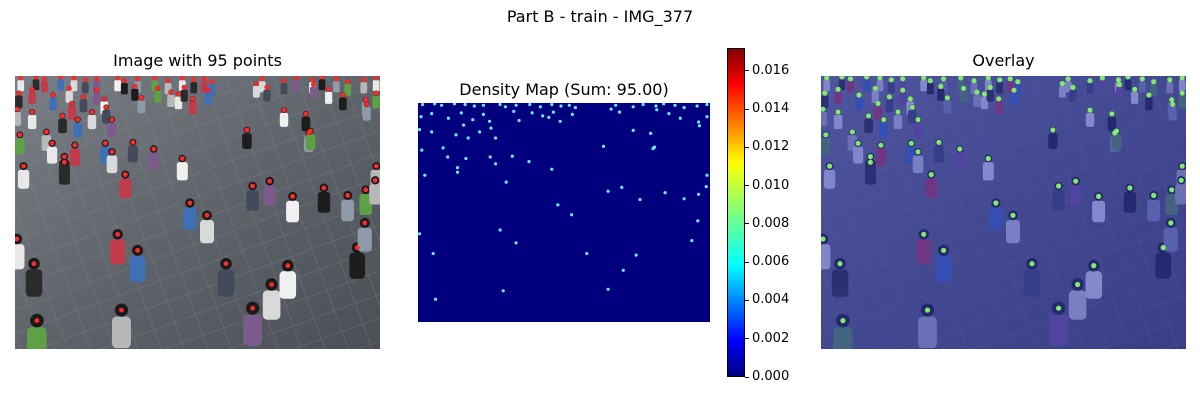  I want to click on left-panel-title: Image with 95 points, so click(197, 60).